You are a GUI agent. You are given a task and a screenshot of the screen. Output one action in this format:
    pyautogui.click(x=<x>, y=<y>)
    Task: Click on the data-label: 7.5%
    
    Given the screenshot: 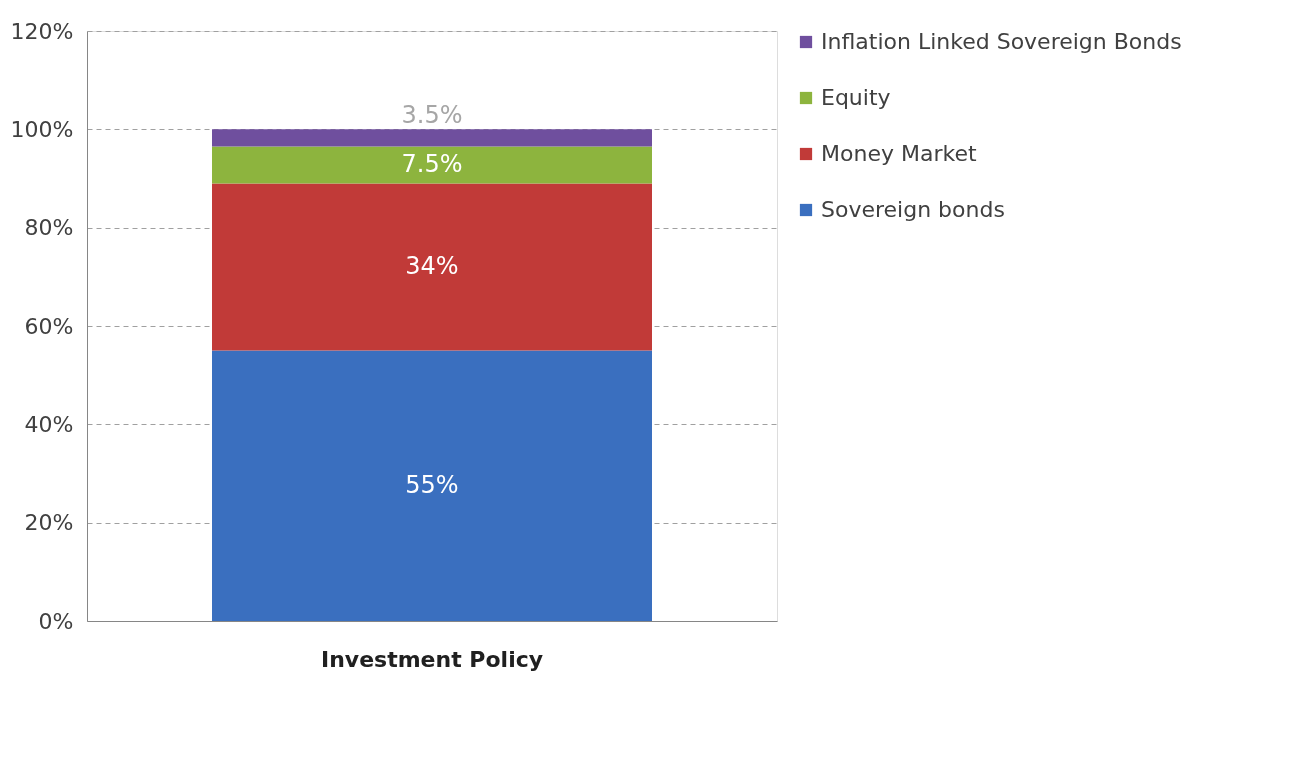 What is the action you would take?
    pyautogui.click(x=432, y=163)
    